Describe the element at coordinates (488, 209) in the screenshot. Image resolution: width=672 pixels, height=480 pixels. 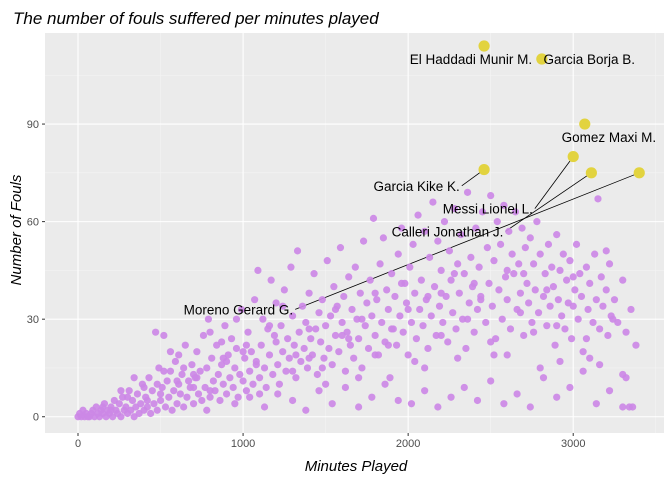
I see `point-label: Messi Lionel L.` at that location.